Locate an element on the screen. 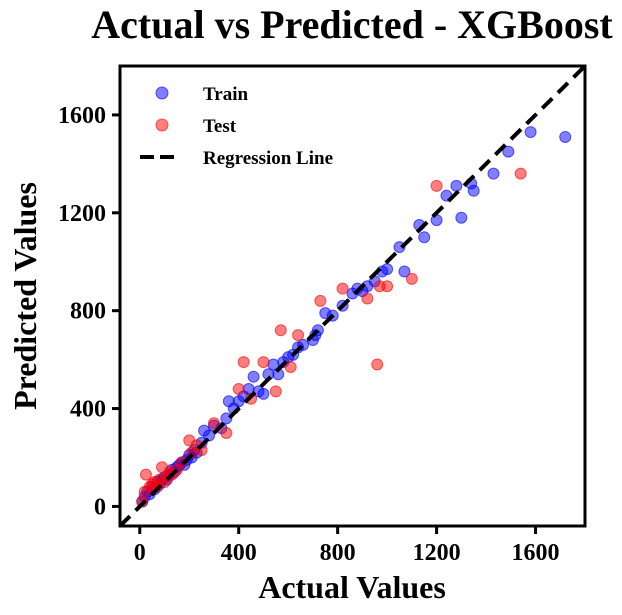 The width and height of the screenshot is (622, 615). x-tick-label-1200: 1200 is located at coordinates (437, 553).